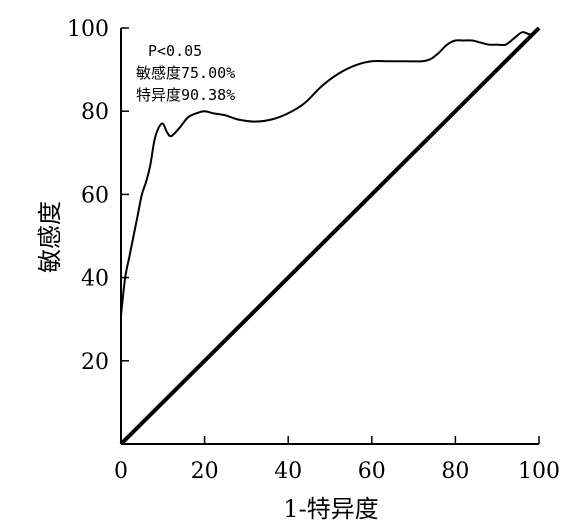 Image resolution: width=579 pixels, height=531 pixels. I want to click on y-tick-label: 40, so click(95, 279).